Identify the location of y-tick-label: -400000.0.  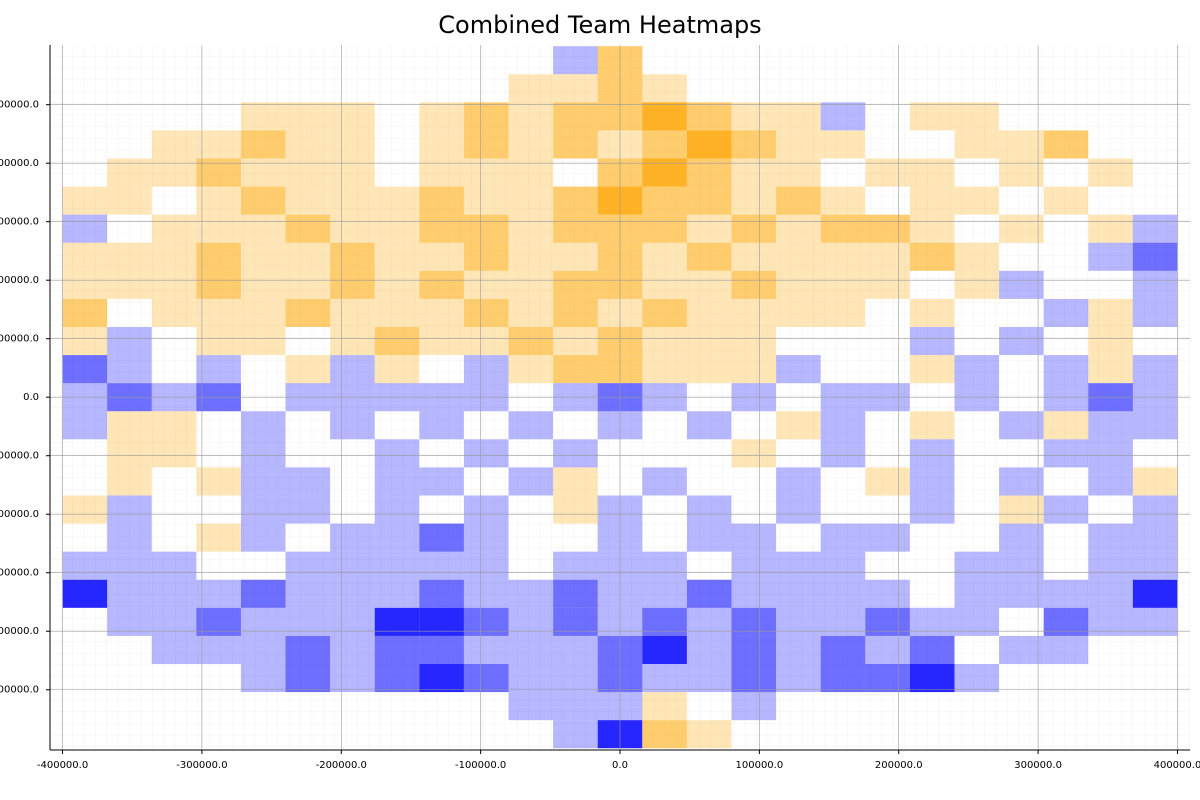
(19, 631).